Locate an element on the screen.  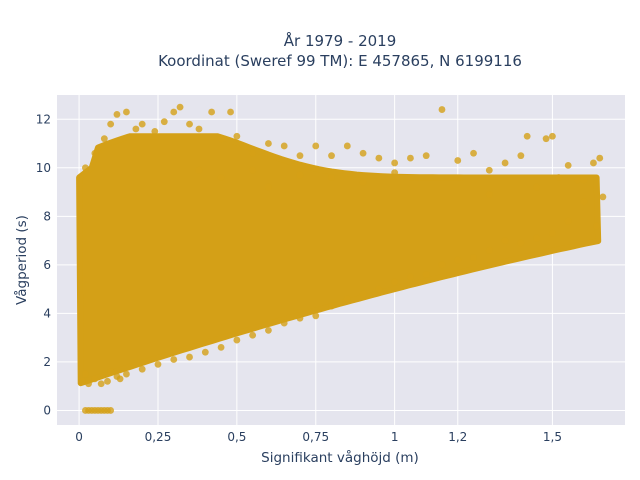
y-tick-label: 4 is located at coordinates (47, 313).